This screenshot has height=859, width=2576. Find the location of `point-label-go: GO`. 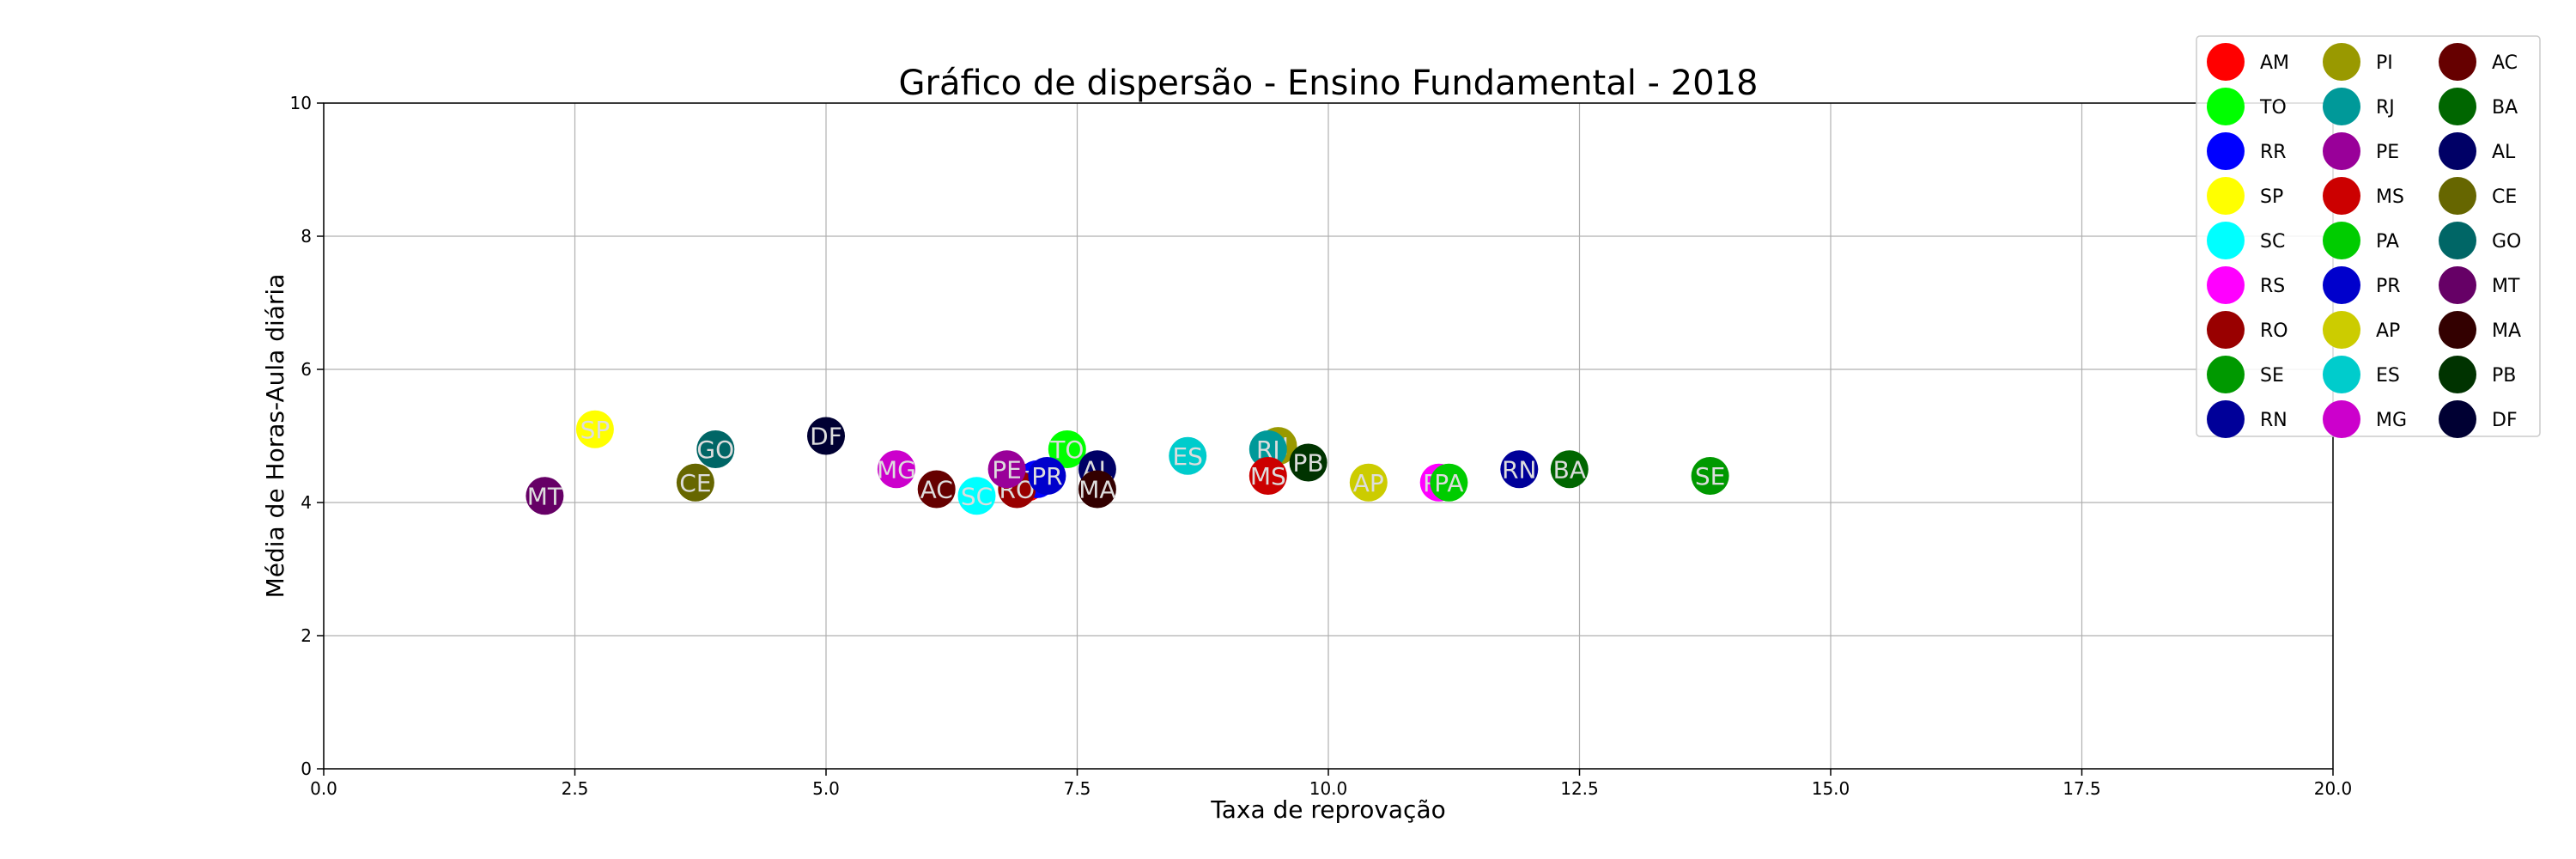

point-label-go: GO is located at coordinates (715, 450).